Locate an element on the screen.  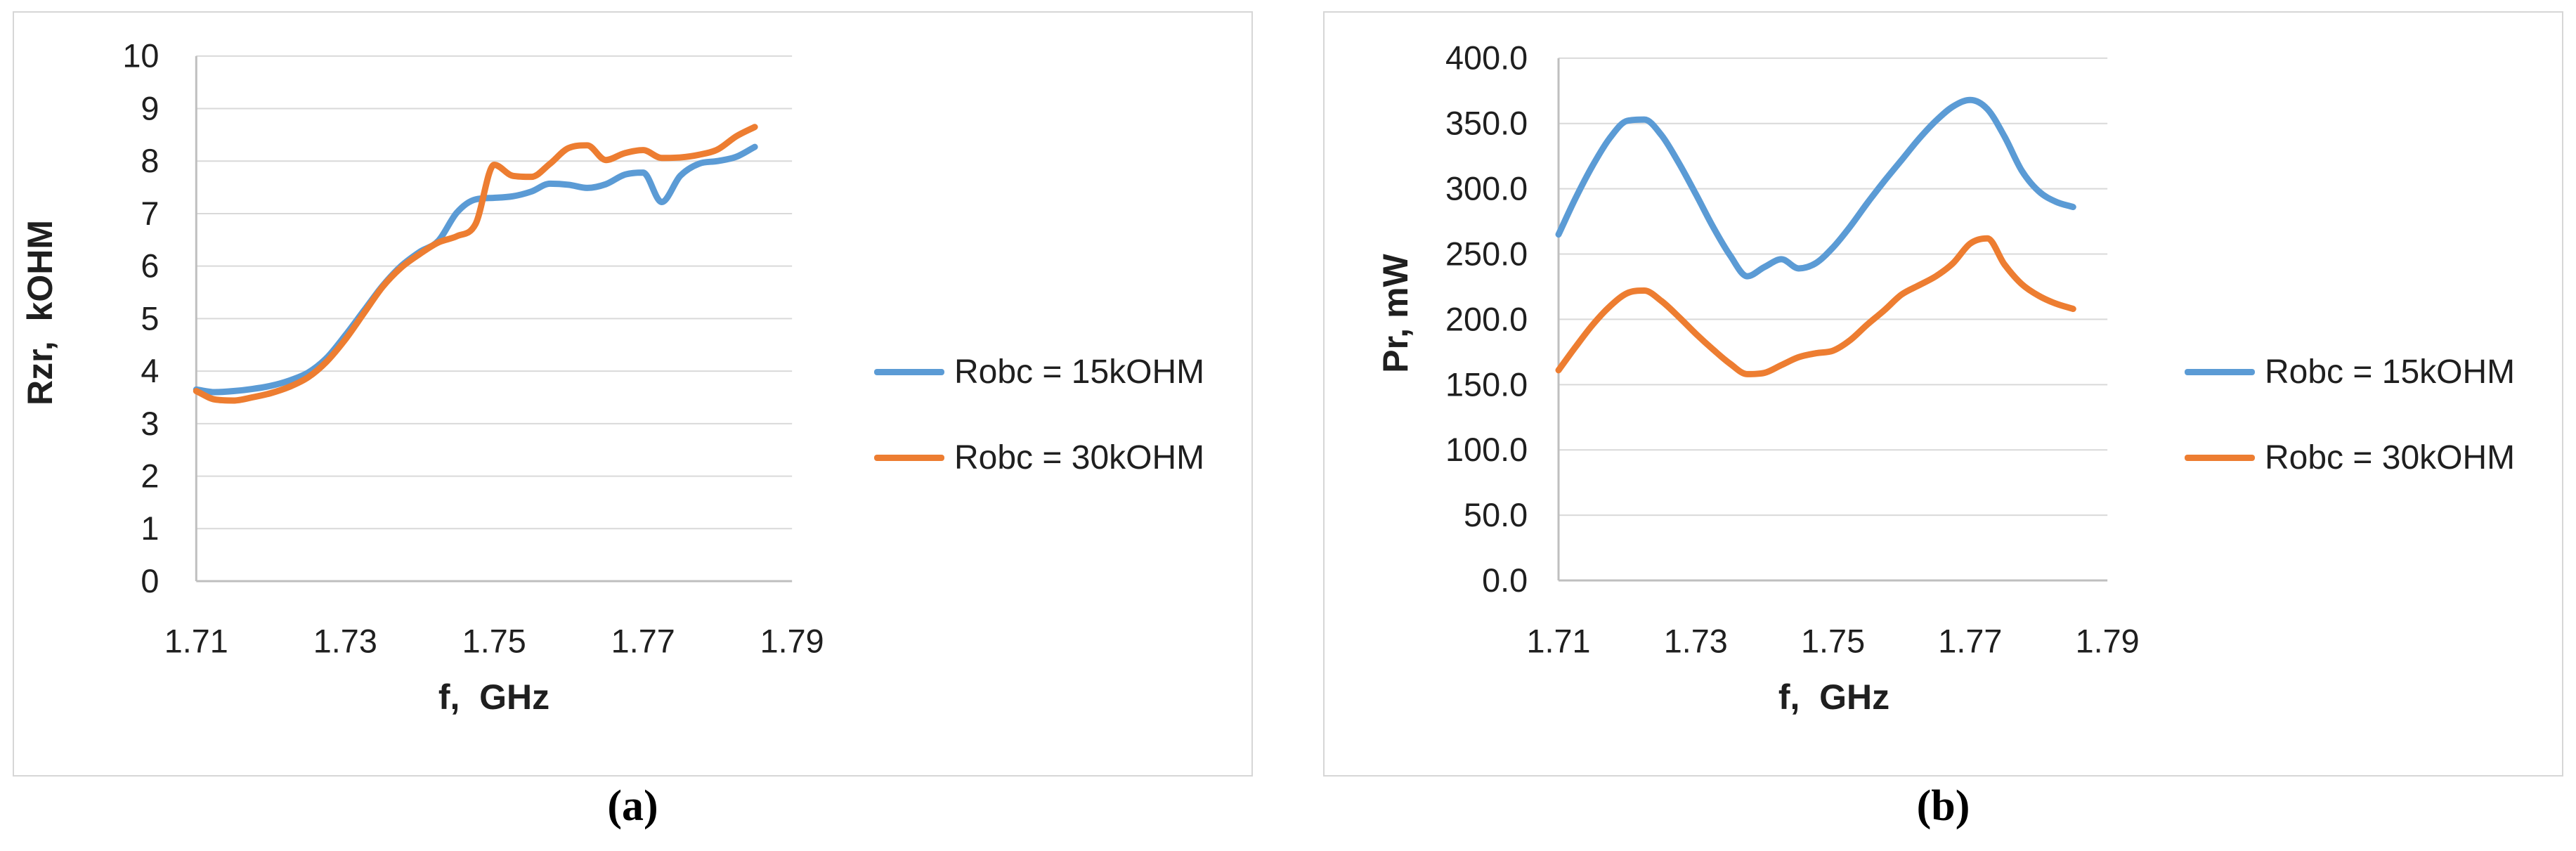
y-tick-label: 150.0 is located at coordinates (1486, 384).